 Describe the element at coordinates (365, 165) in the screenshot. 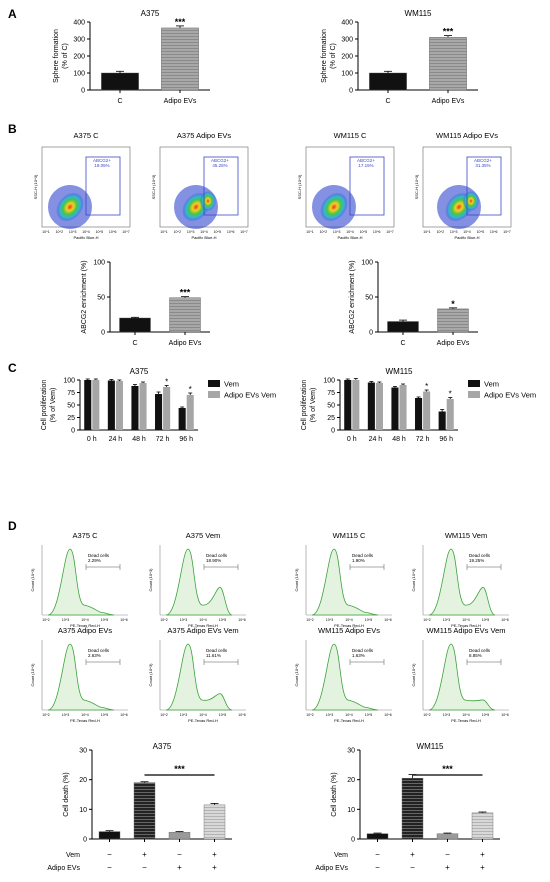

I see `gate-value: 17.15%` at that location.